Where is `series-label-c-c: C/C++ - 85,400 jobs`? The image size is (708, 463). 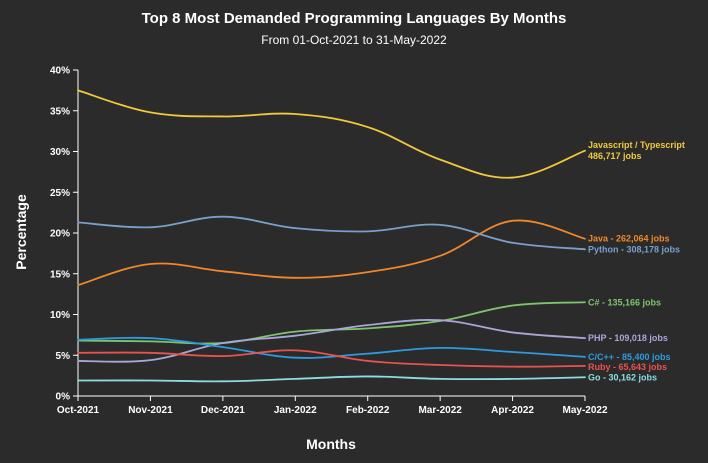 series-label-c-c: C/C++ - 85,400 jobs is located at coordinates (629, 357).